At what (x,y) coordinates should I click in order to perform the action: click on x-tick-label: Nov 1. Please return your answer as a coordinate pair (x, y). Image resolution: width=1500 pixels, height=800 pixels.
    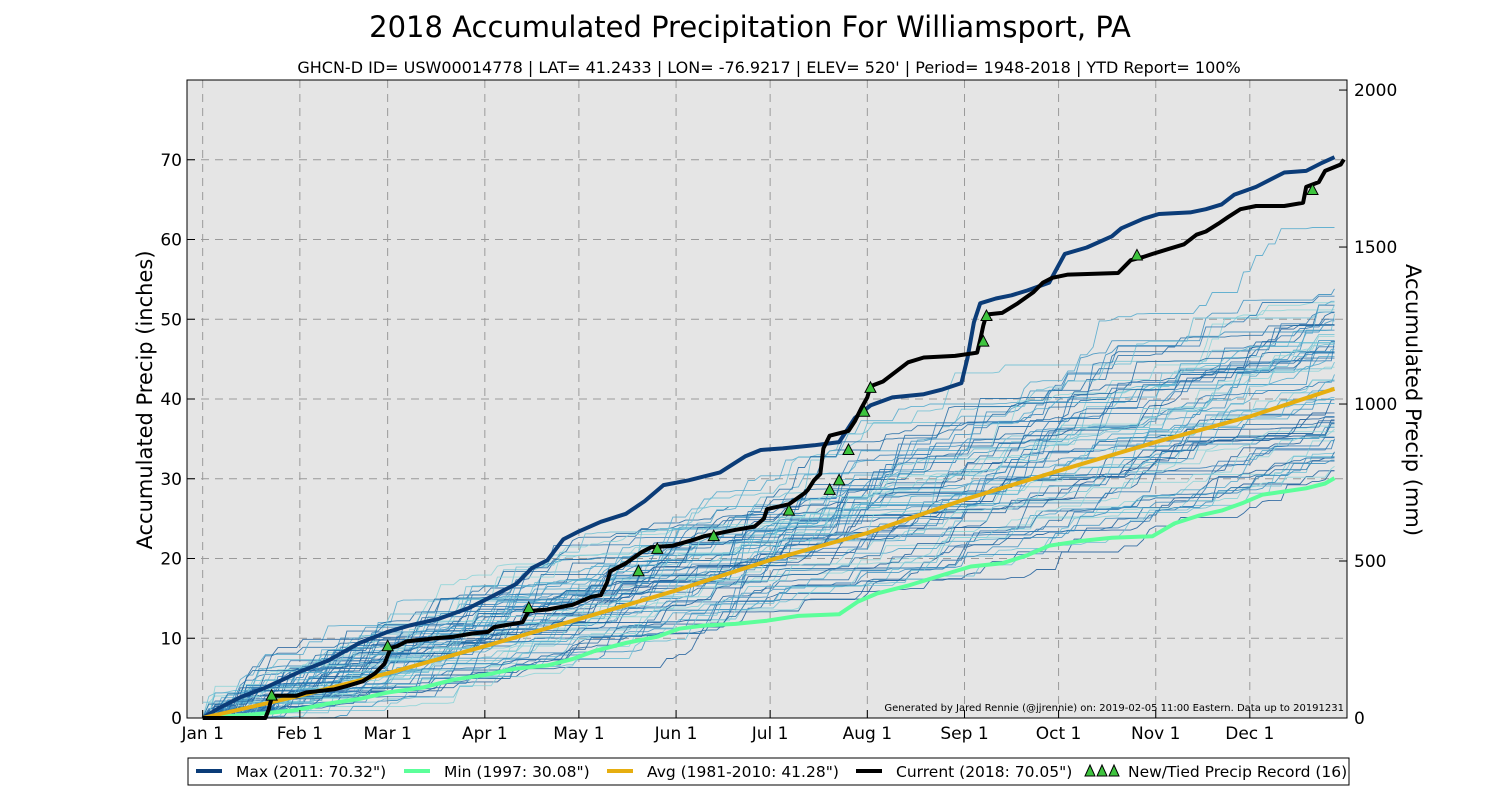
    Looking at the image, I should click on (1155, 734).